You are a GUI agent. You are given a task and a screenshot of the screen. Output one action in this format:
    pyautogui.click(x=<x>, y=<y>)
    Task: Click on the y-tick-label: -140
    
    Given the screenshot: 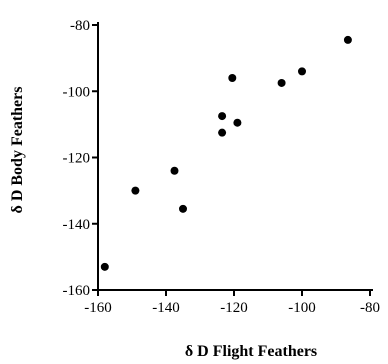 What is the action you would take?
    pyautogui.click(x=77, y=225)
    